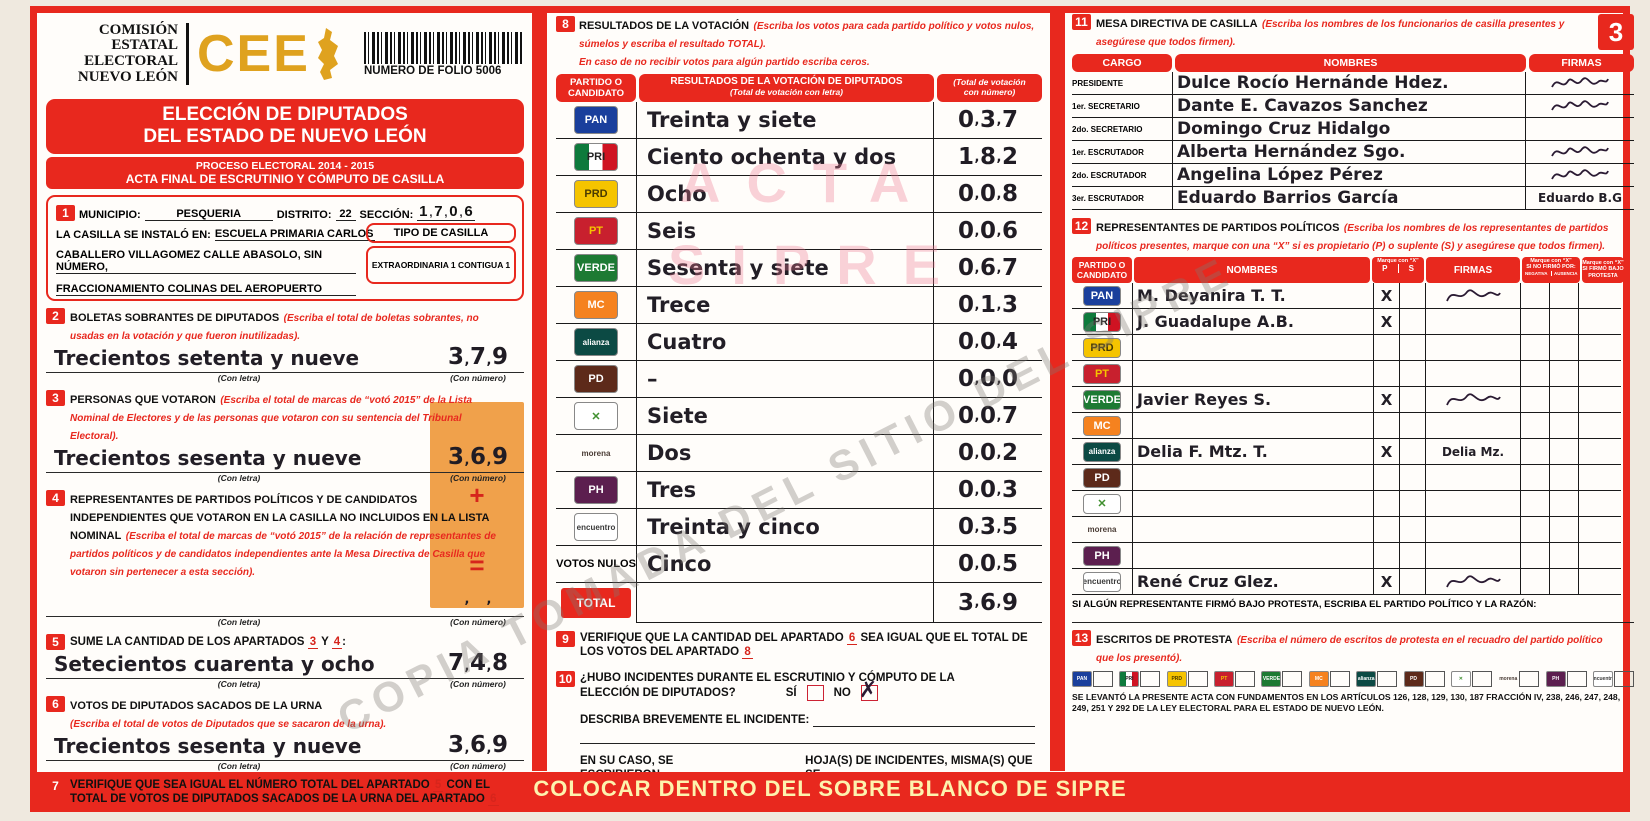 Image resolution: width=1650 pixels, height=821 pixels. Describe the element at coordinates (477, 565) in the screenshot. I see `equals-sign: =` at that location.